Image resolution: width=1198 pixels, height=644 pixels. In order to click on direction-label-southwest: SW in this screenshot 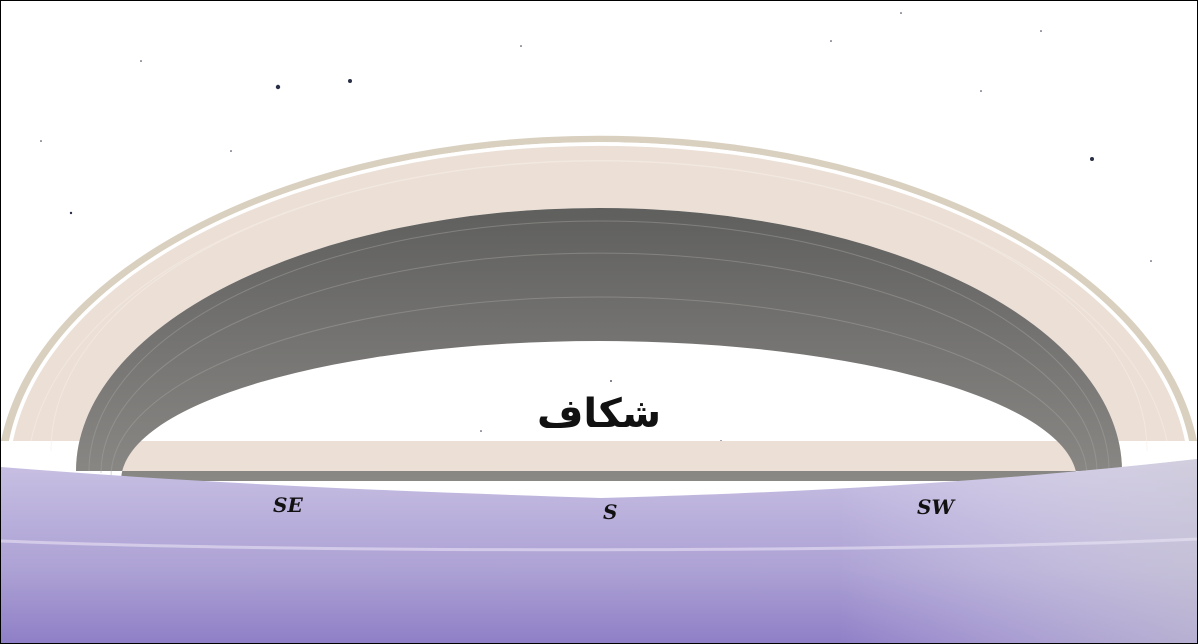, I will do `click(935, 507)`.